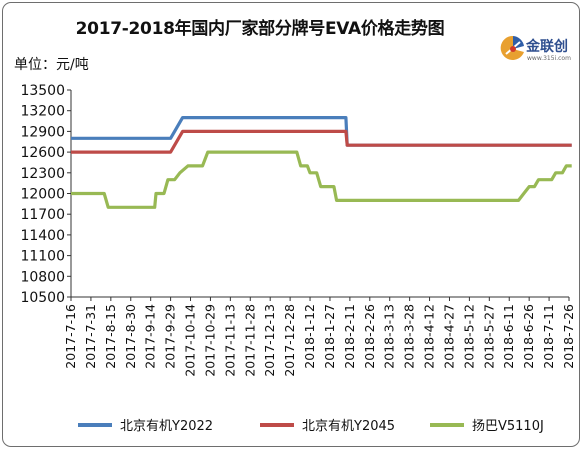  I want to click on logo-url: www.315i.com, so click(549, 58).